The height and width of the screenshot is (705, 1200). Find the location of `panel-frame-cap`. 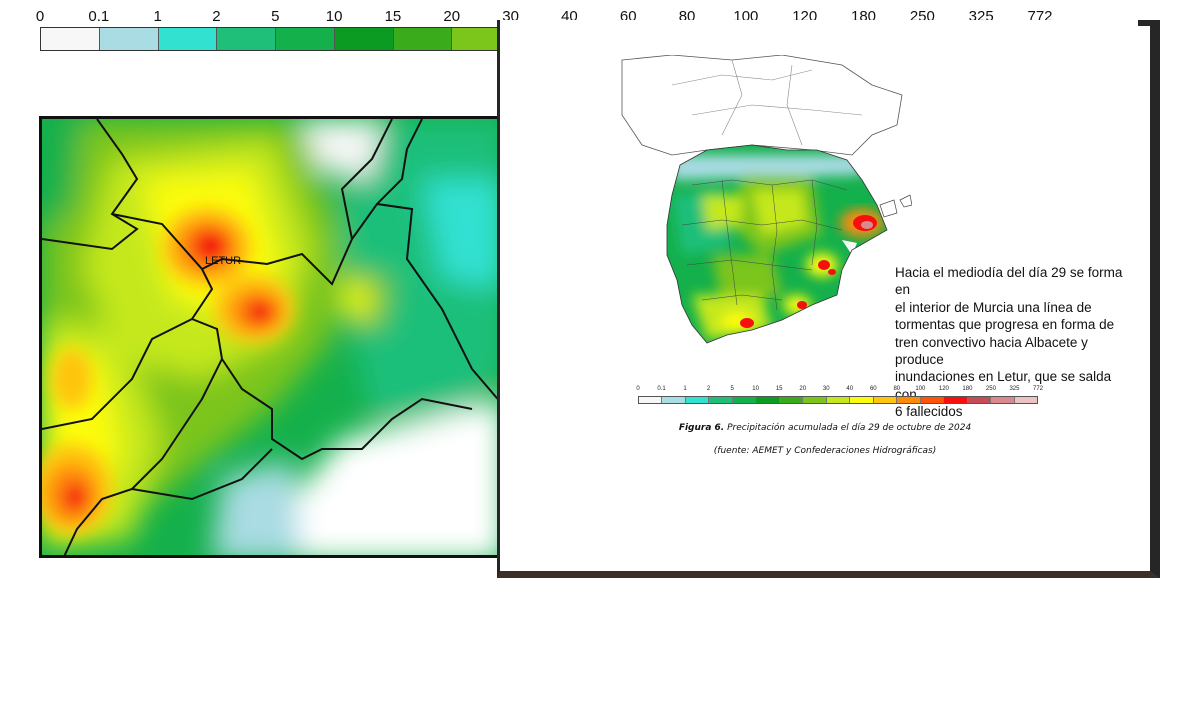

panel-frame-cap is located at coordinates (1149, 23).